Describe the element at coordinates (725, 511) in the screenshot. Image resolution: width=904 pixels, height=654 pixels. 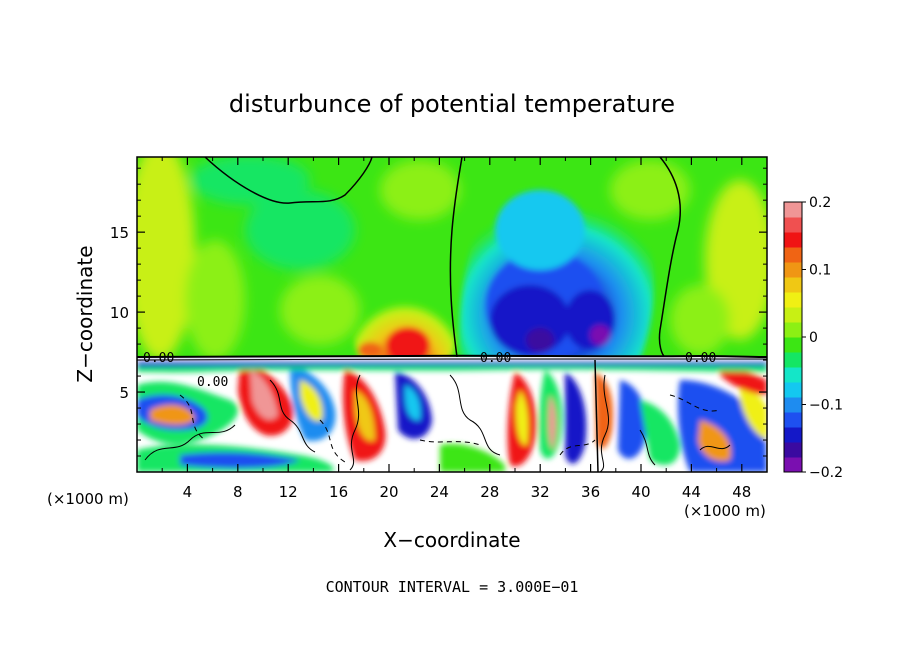
I see `x-unit-label-right: (×1000 m)` at that location.